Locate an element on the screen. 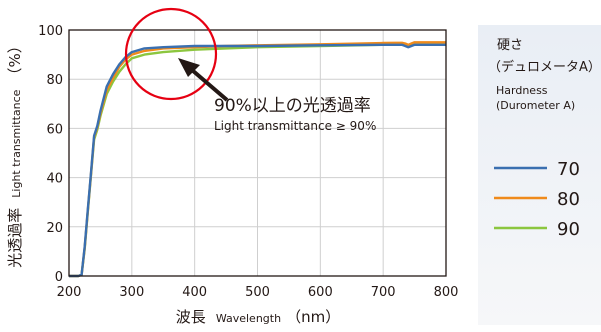 The height and width of the screenshot is (332, 601). y-tick-label: 20 is located at coordinates (54, 228).